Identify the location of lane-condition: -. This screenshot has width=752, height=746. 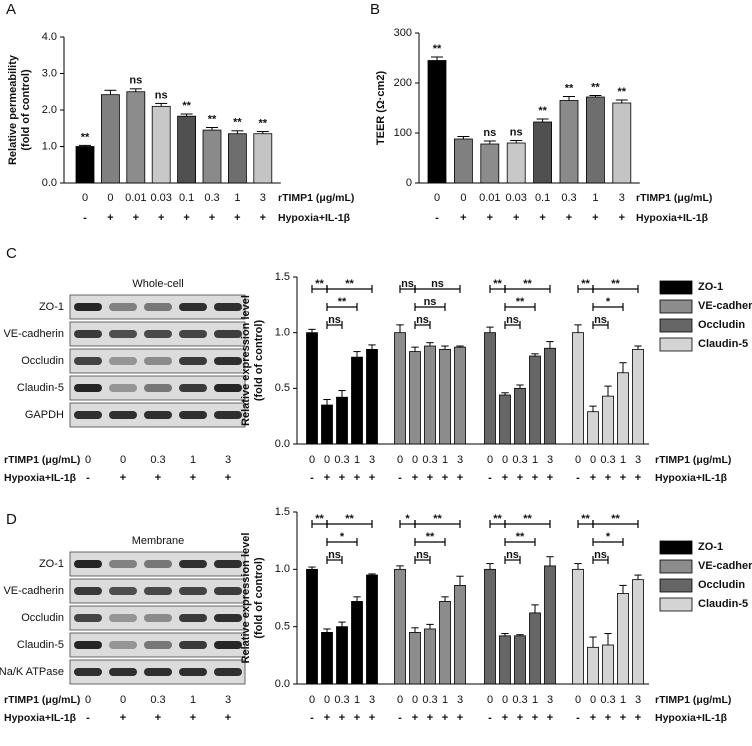
(88, 718).